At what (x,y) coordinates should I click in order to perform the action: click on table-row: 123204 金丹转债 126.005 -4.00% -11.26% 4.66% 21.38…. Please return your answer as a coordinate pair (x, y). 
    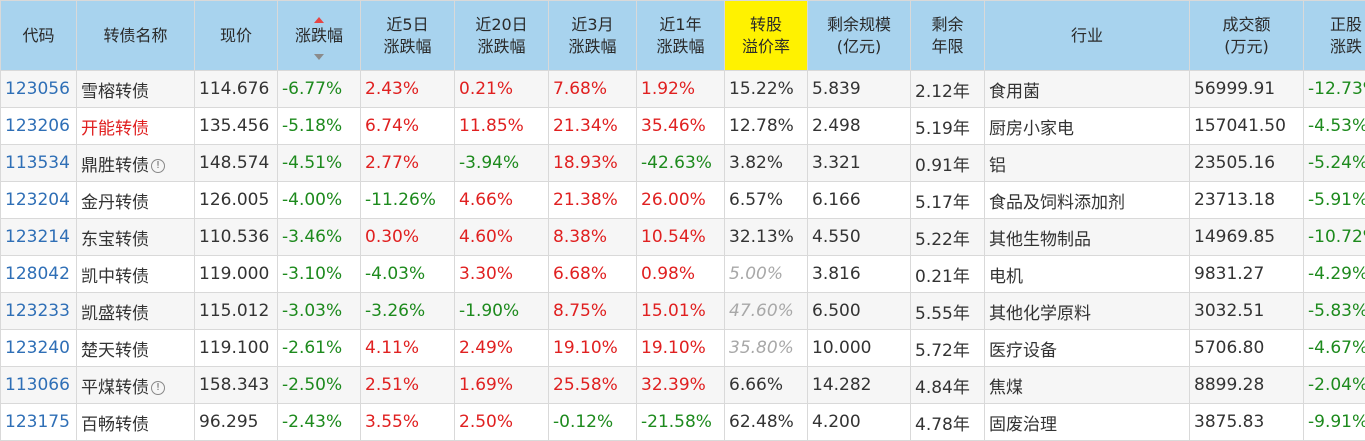
    Looking at the image, I should click on (682, 200).